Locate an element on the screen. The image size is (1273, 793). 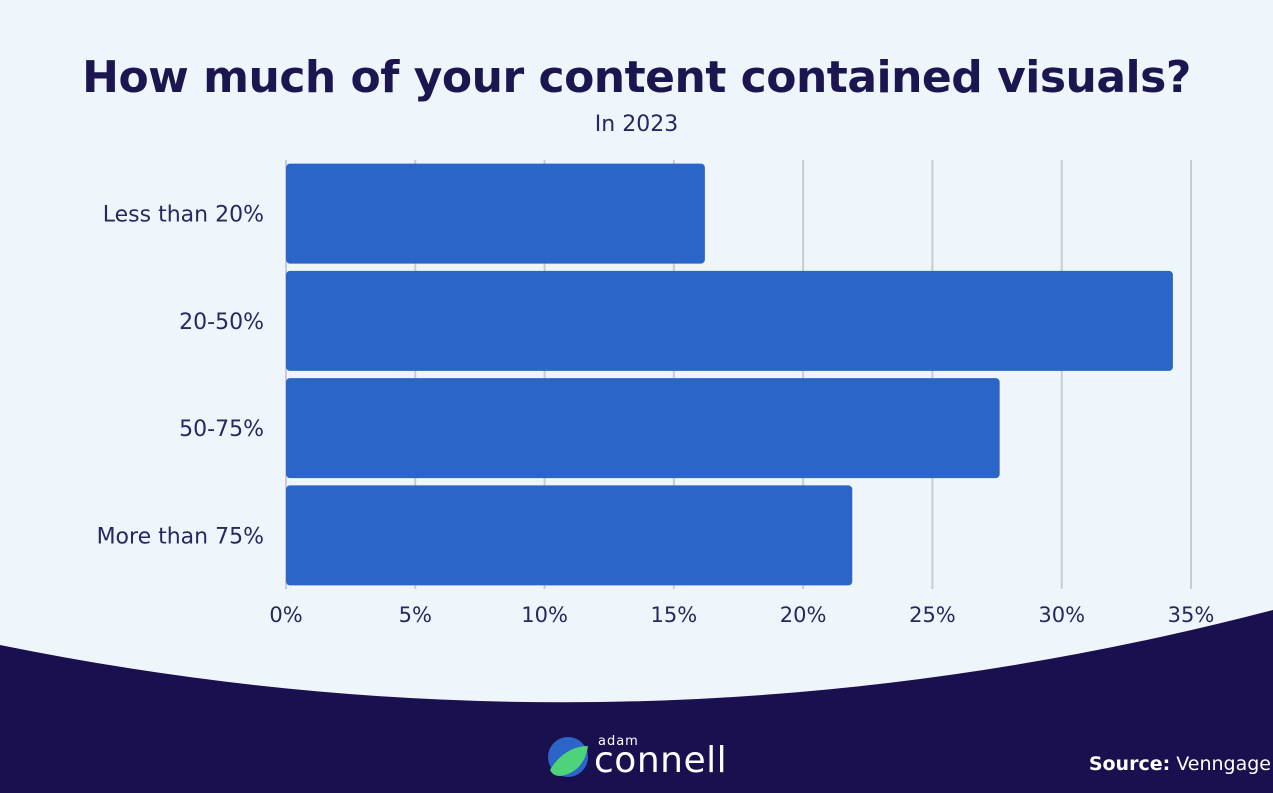
category-labels: Less than 20% 20-50% 50-75% More than 75% is located at coordinates (180, 376).